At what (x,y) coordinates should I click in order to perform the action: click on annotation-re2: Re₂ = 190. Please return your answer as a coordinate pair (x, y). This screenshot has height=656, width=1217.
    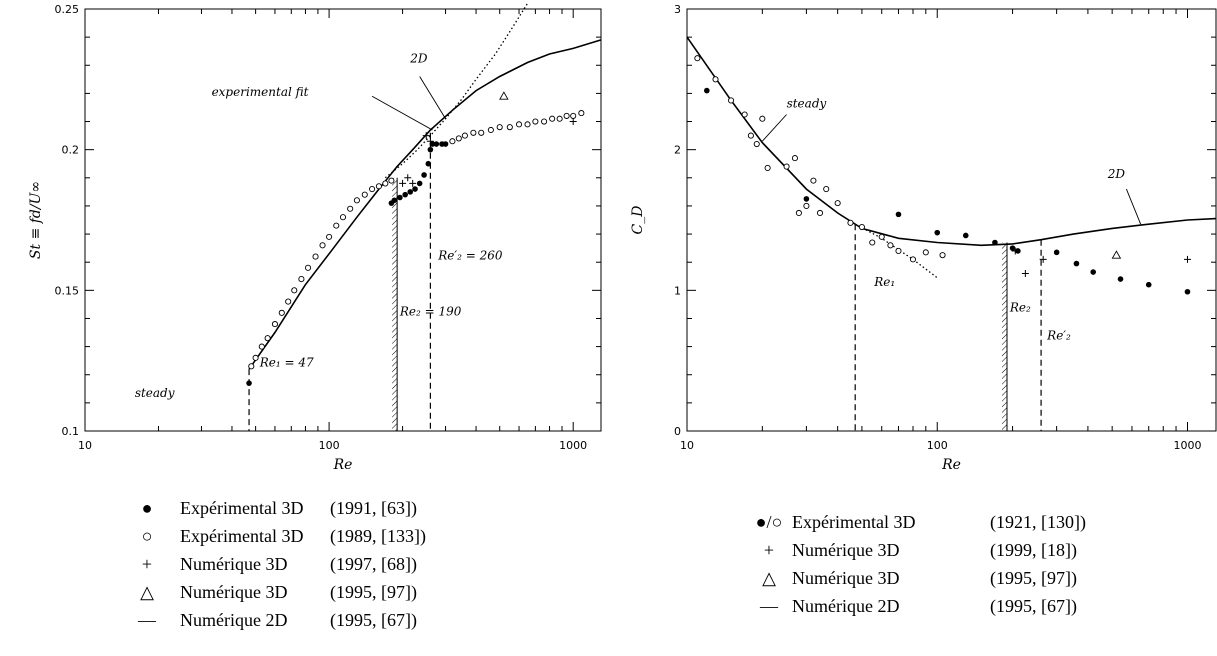
    Looking at the image, I should click on (430, 312).